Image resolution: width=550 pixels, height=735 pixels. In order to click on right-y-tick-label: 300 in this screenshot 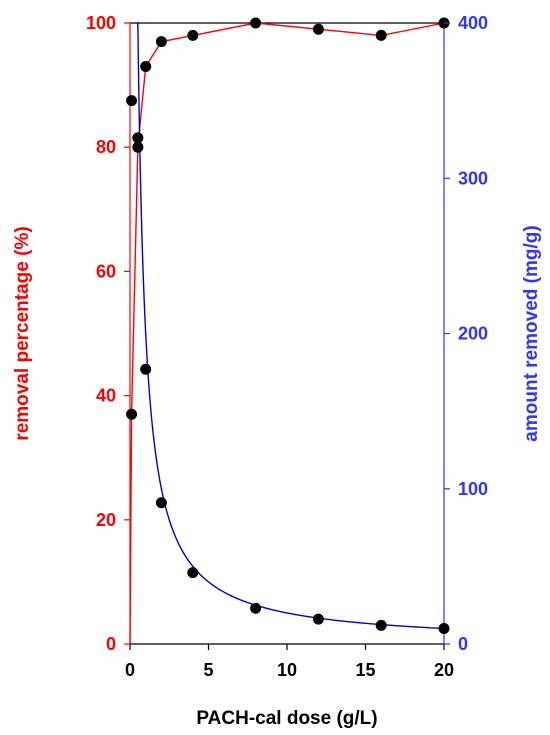, I will do `click(473, 178)`.